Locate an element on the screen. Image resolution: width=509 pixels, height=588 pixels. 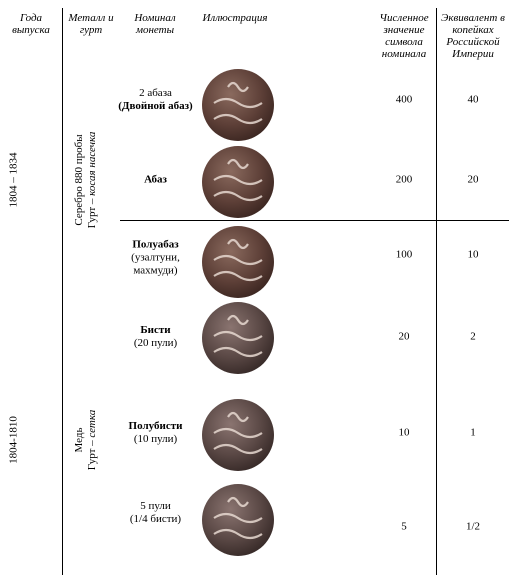
denomination: Полубисти (10 пули) is located at coordinates (155, 433).